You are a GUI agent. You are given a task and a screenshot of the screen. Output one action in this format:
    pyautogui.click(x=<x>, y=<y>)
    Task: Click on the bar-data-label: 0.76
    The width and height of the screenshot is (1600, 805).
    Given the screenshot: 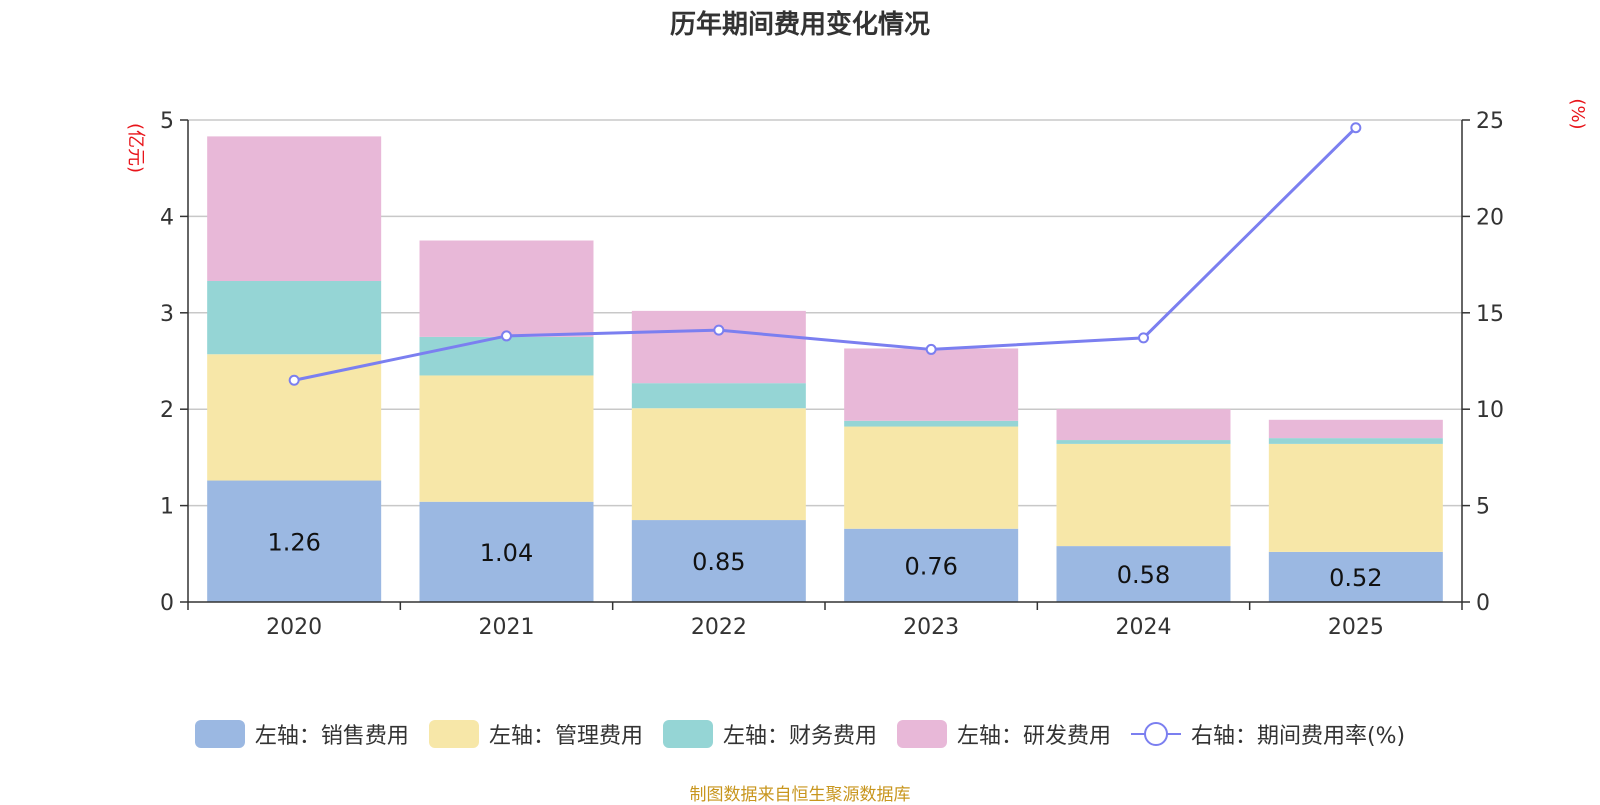 What is the action you would take?
    pyautogui.click(x=930, y=566)
    